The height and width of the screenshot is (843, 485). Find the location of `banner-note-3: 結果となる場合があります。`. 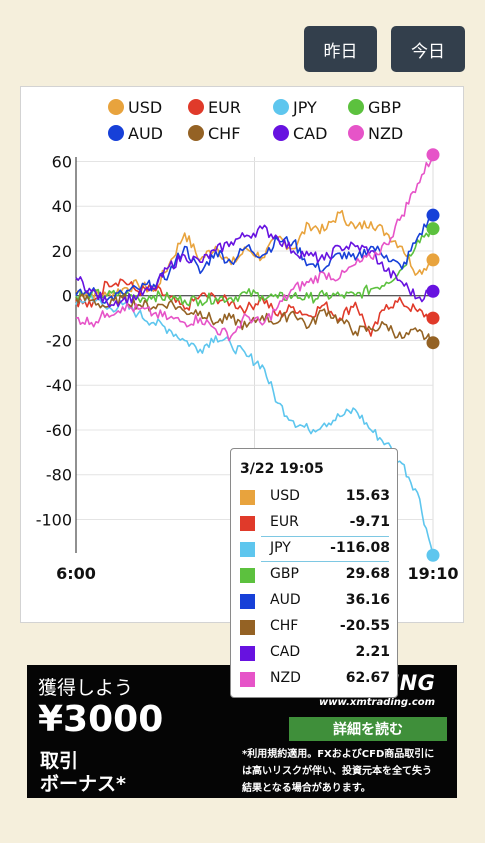

banner-note-3: 結果となる場合があります。 is located at coordinates (306, 788).